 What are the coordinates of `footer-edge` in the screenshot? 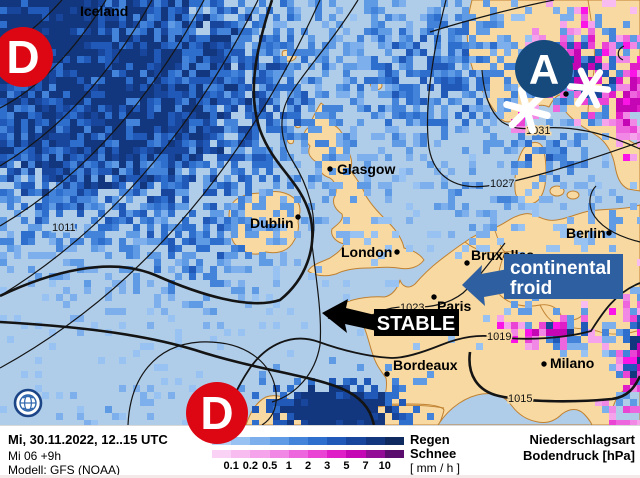 It's located at (320, 476).